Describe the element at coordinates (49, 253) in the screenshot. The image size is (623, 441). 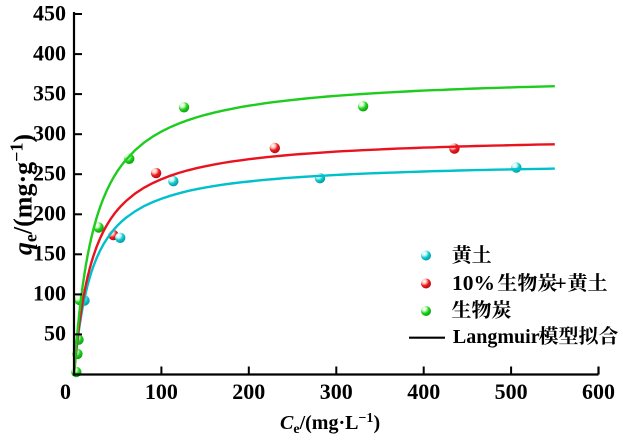
I see `svg-text: 150` at that location.